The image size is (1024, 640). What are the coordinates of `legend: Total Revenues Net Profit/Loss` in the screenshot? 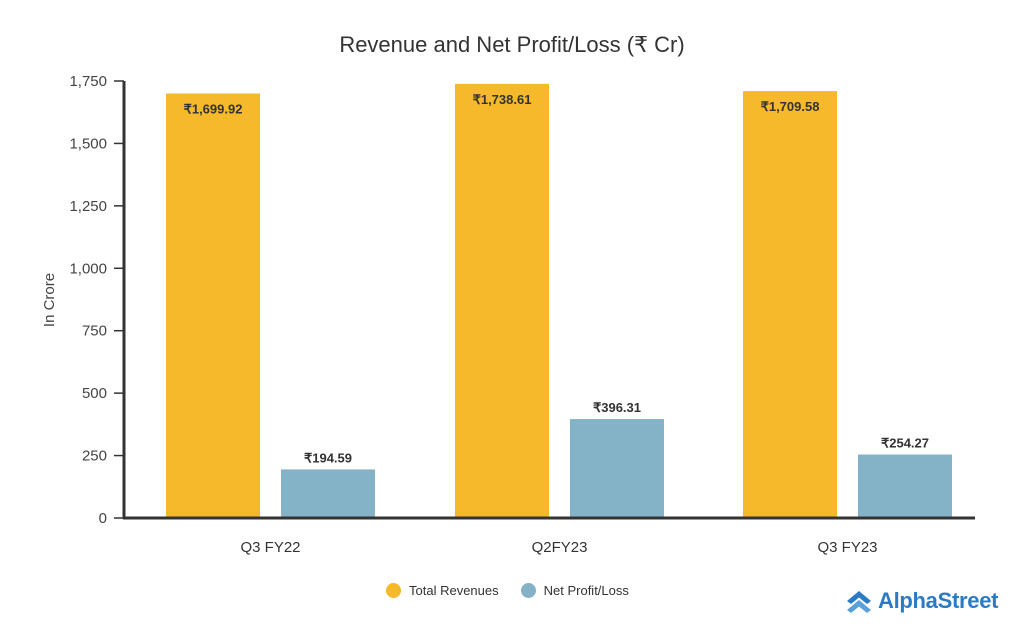 It's located at (507, 590).